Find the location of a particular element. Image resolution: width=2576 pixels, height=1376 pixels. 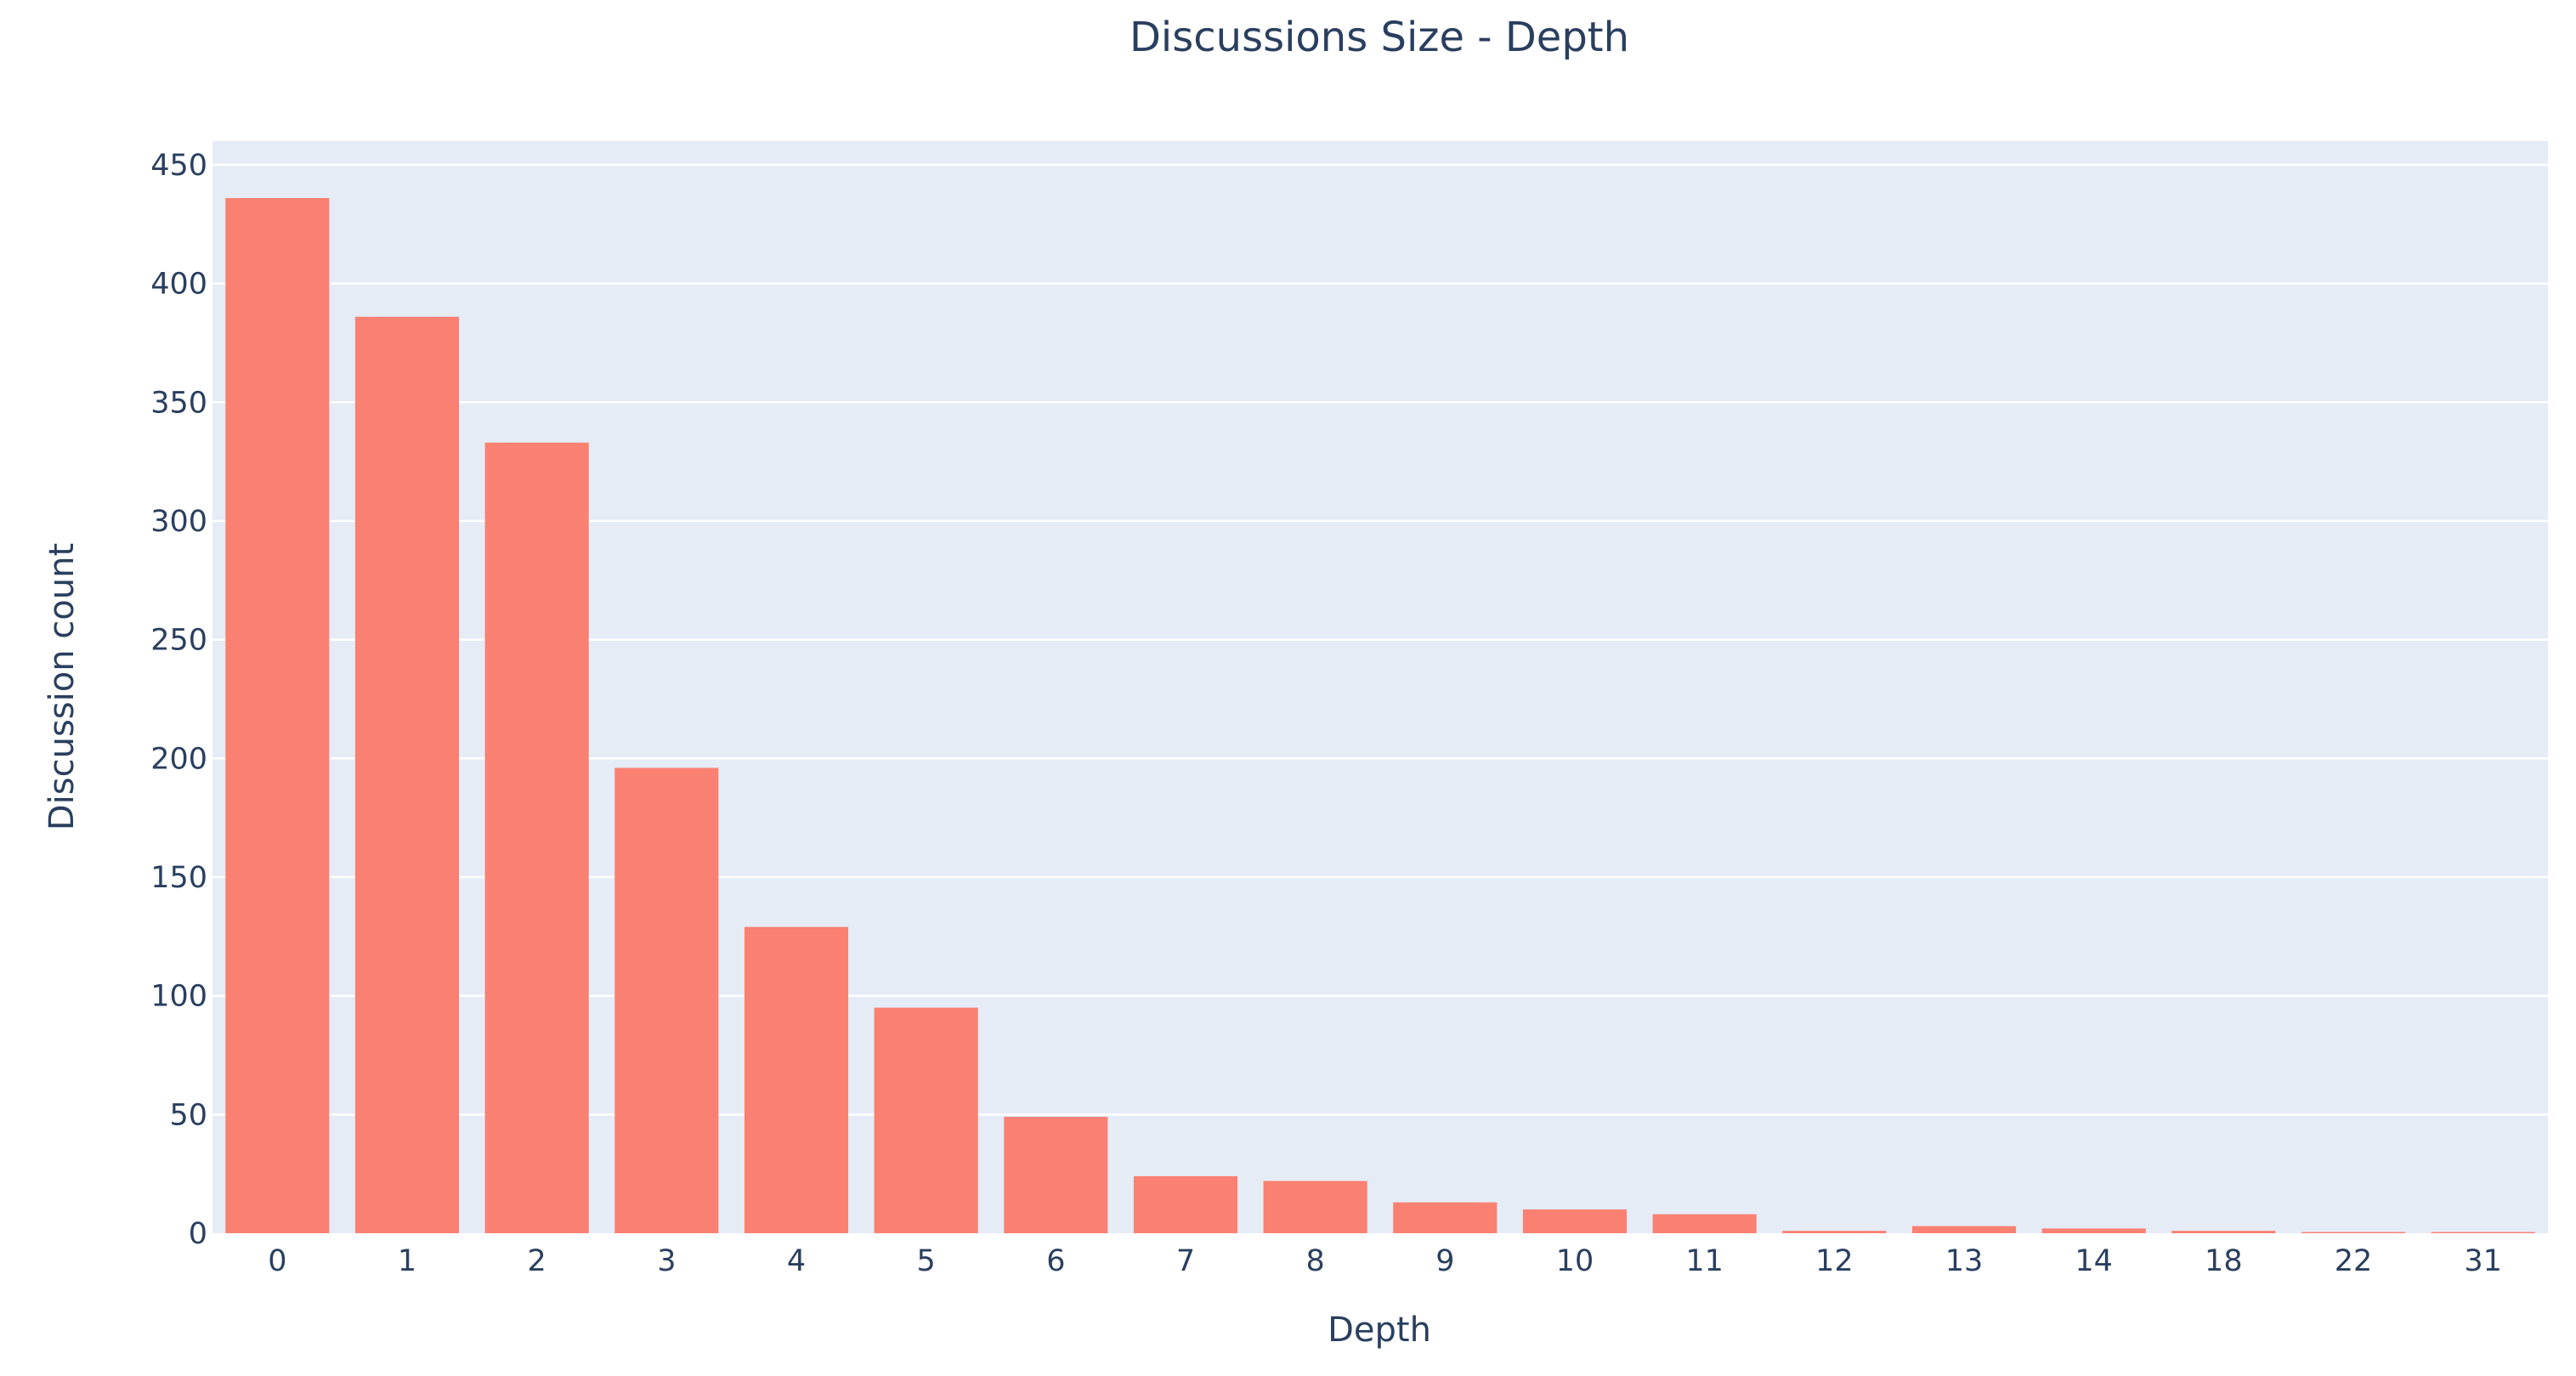

x-tick-label: 8 is located at coordinates (1315, 1261).